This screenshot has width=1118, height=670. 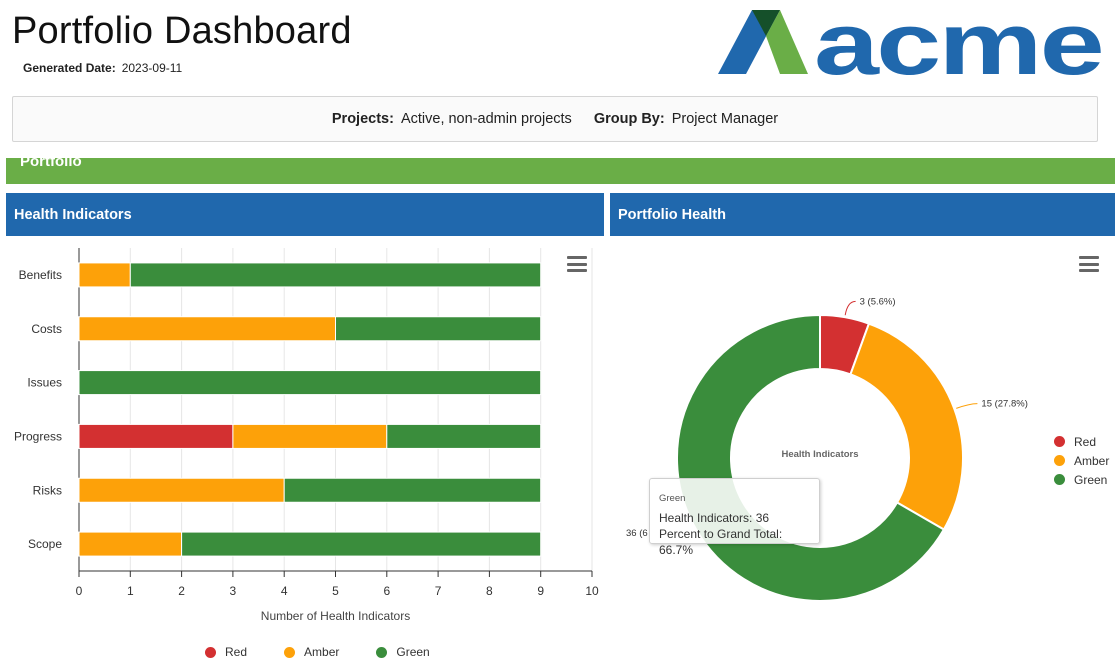 I want to click on y-category-label: Costs, so click(x=46, y=329).